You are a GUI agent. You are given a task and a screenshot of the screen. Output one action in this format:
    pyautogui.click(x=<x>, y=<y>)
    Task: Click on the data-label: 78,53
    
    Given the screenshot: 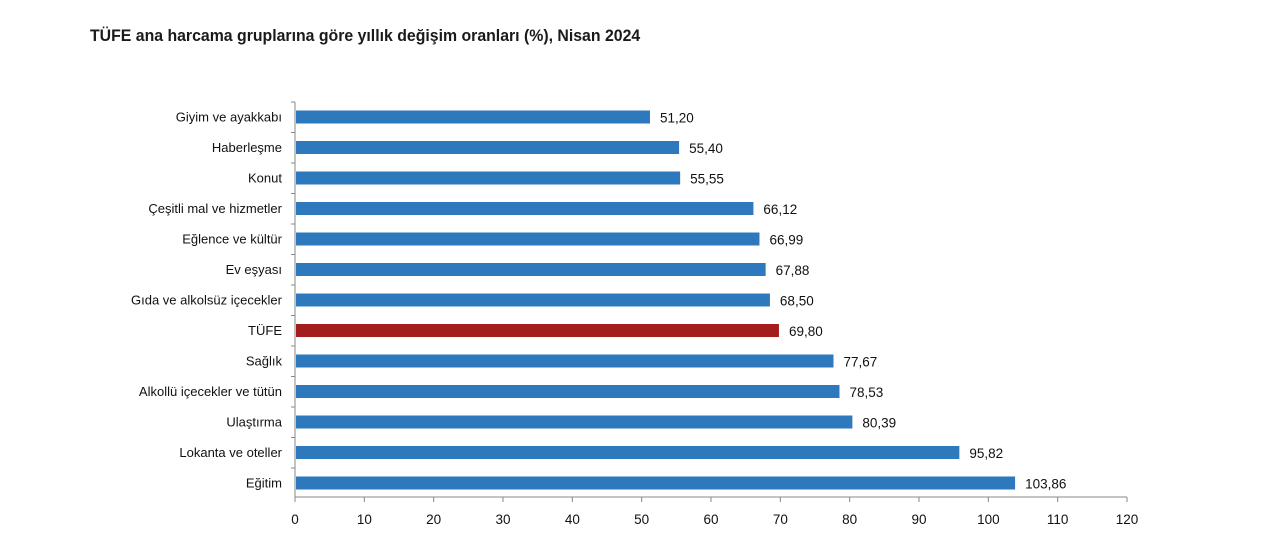 What is the action you would take?
    pyautogui.click(x=866, y=392)
    